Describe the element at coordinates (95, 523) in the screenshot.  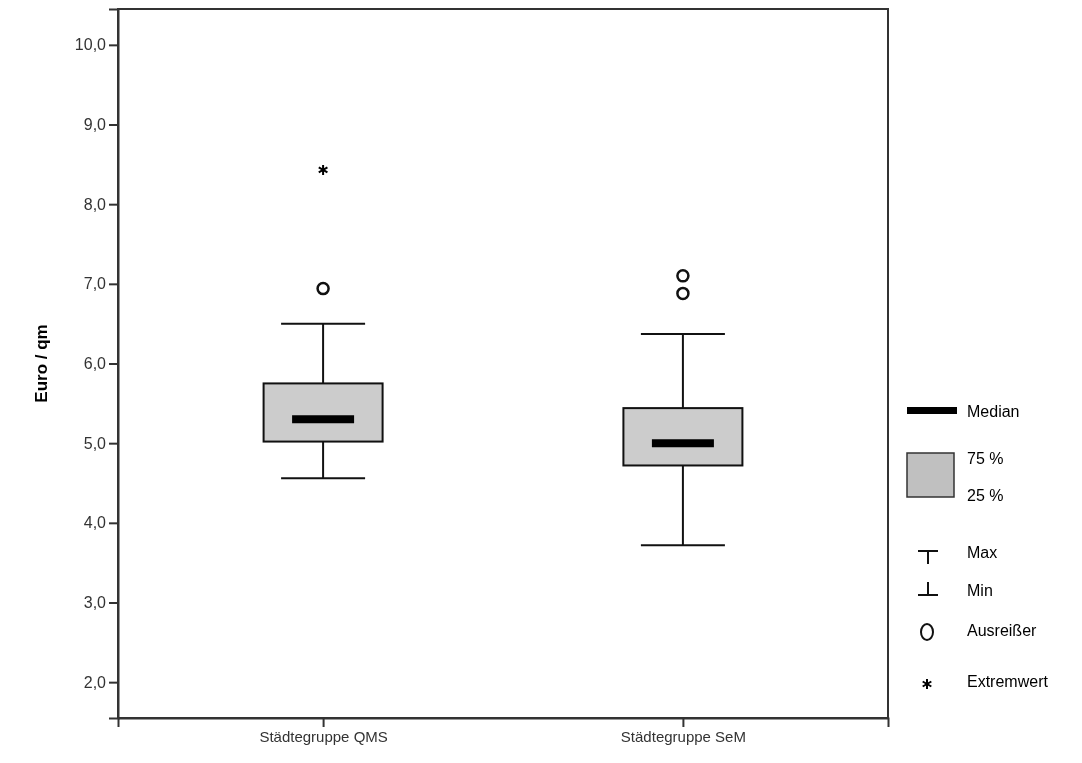
I see `y-tick-label: 4,0` at that location.